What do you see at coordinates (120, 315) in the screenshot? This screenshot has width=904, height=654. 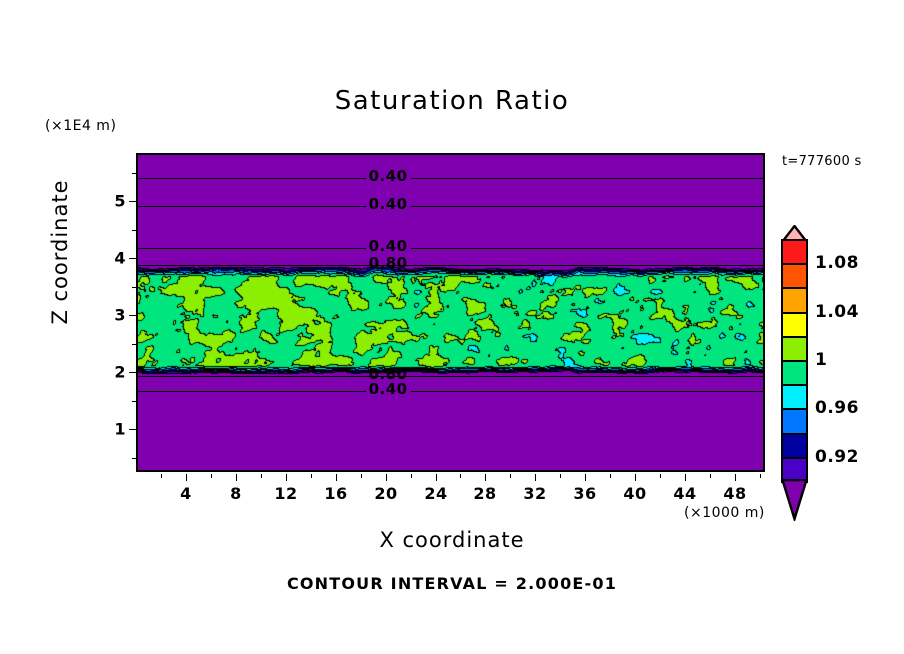 I see `y-axis-tick-label: 3` at bounding box center [120, 315].